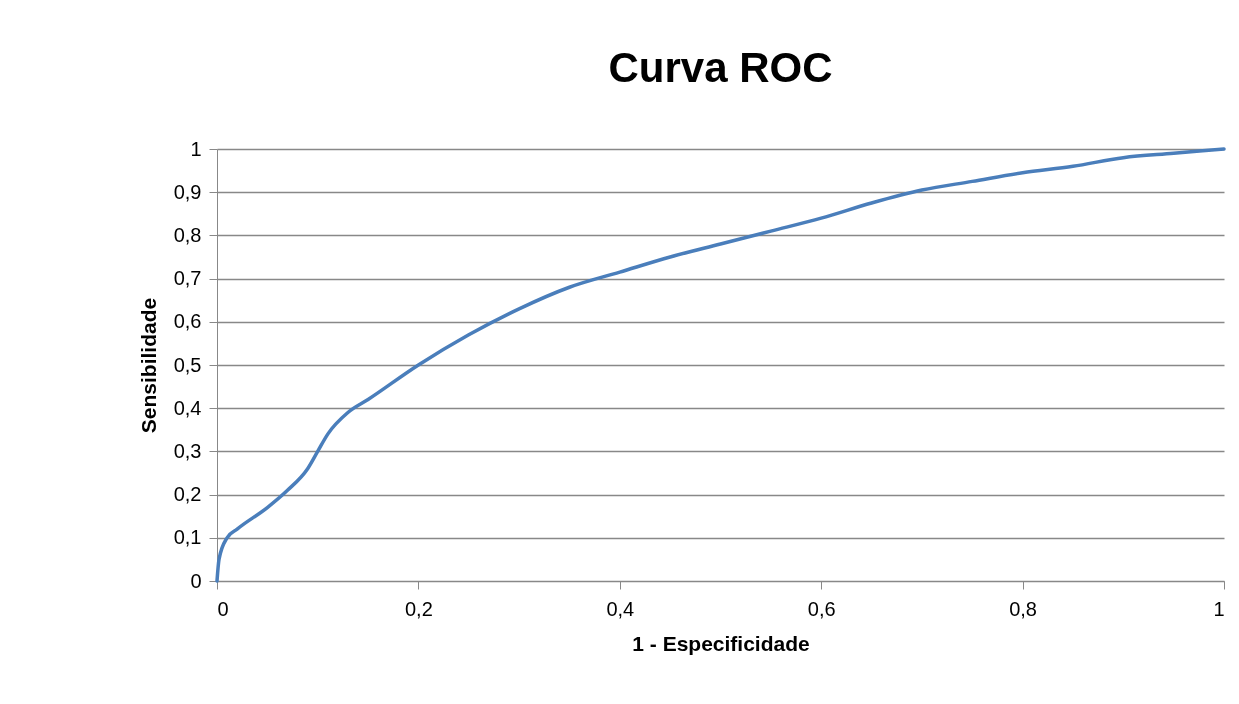 The image size is (1239, 704). What do you see at coordinates (1023, 608) in the screenshot?
I see `x-tick-label: 0,8` at bounding box center [1023, 608].